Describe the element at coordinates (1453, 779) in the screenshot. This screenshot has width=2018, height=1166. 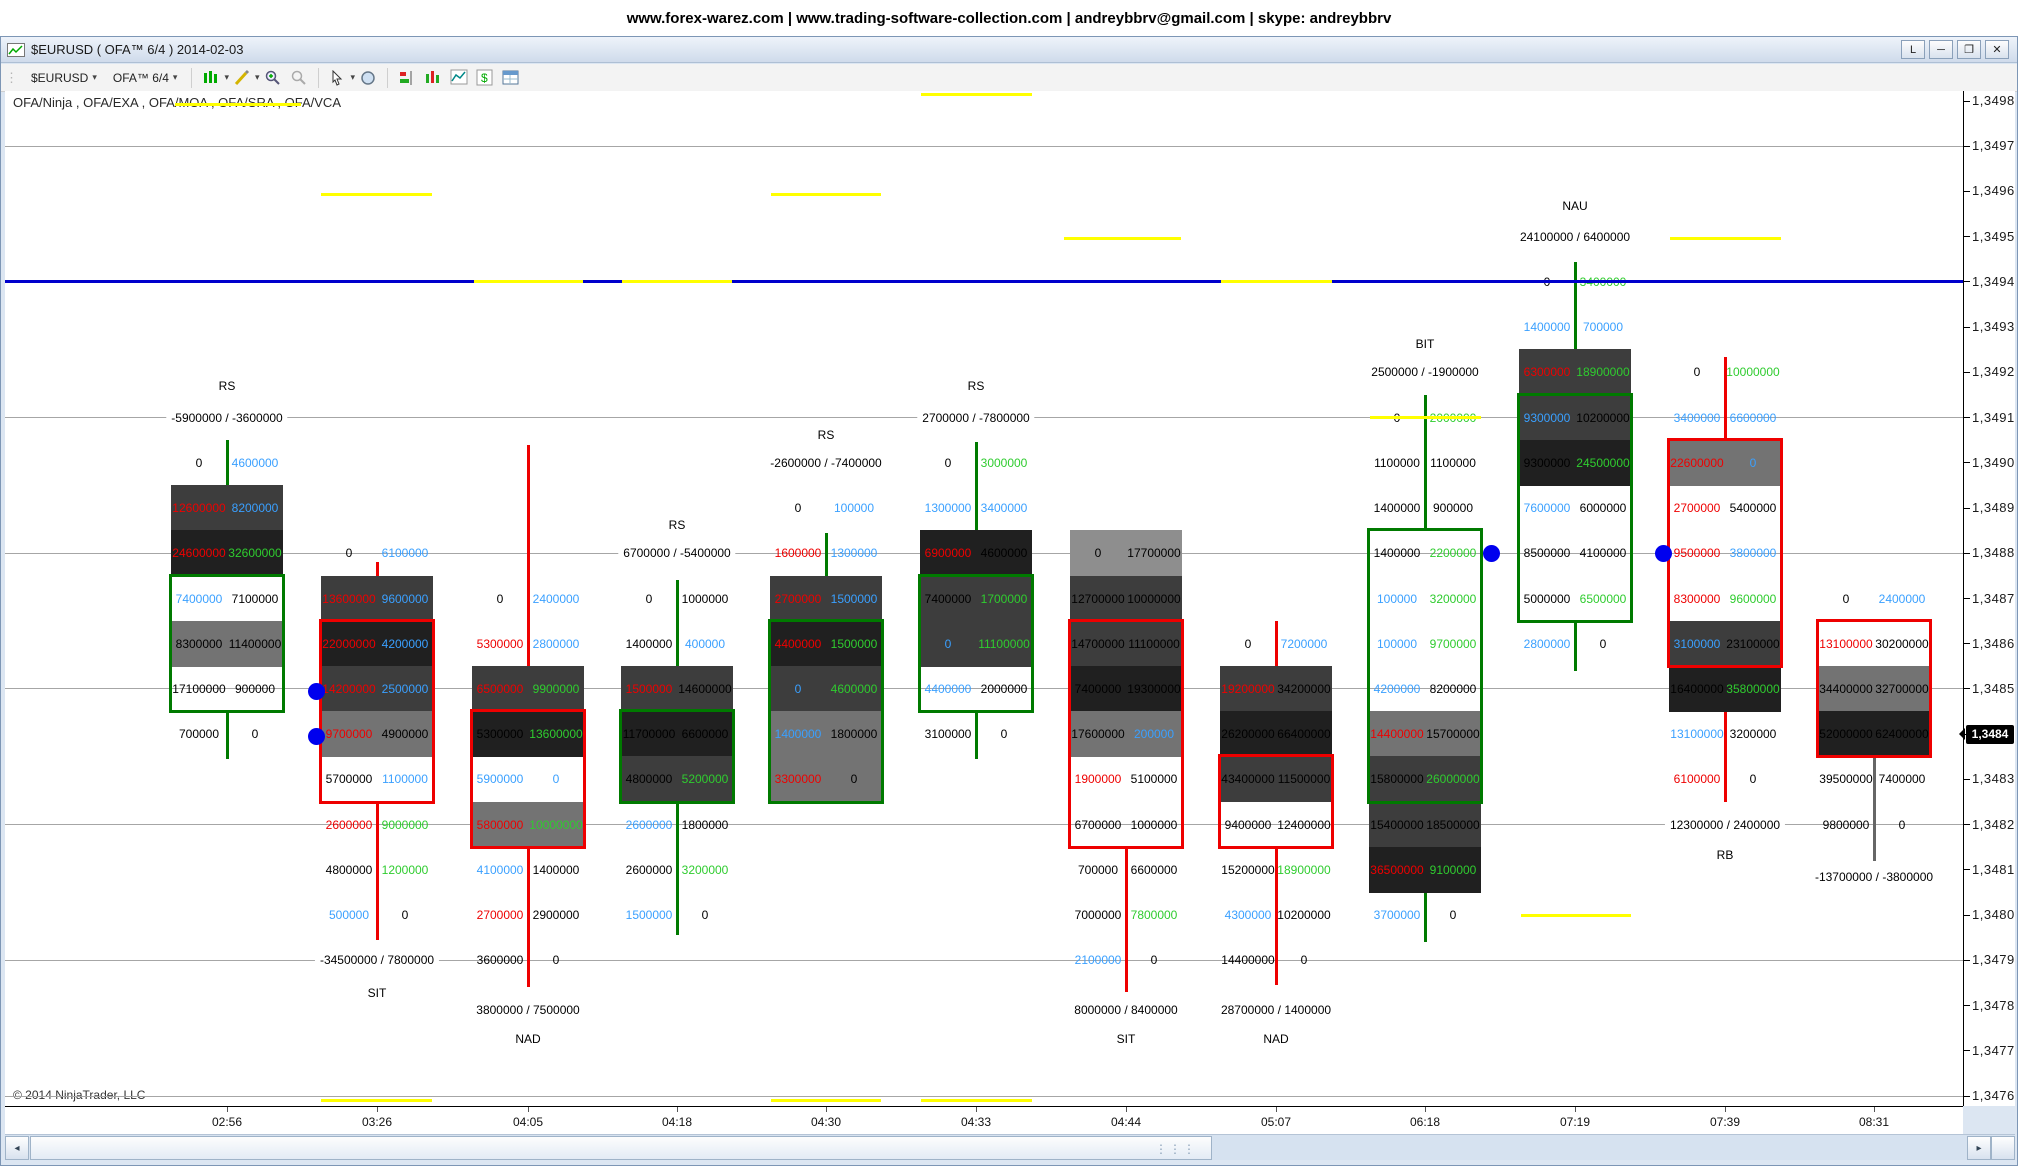
I see `ask-volume-cell: 26000000` at that location.